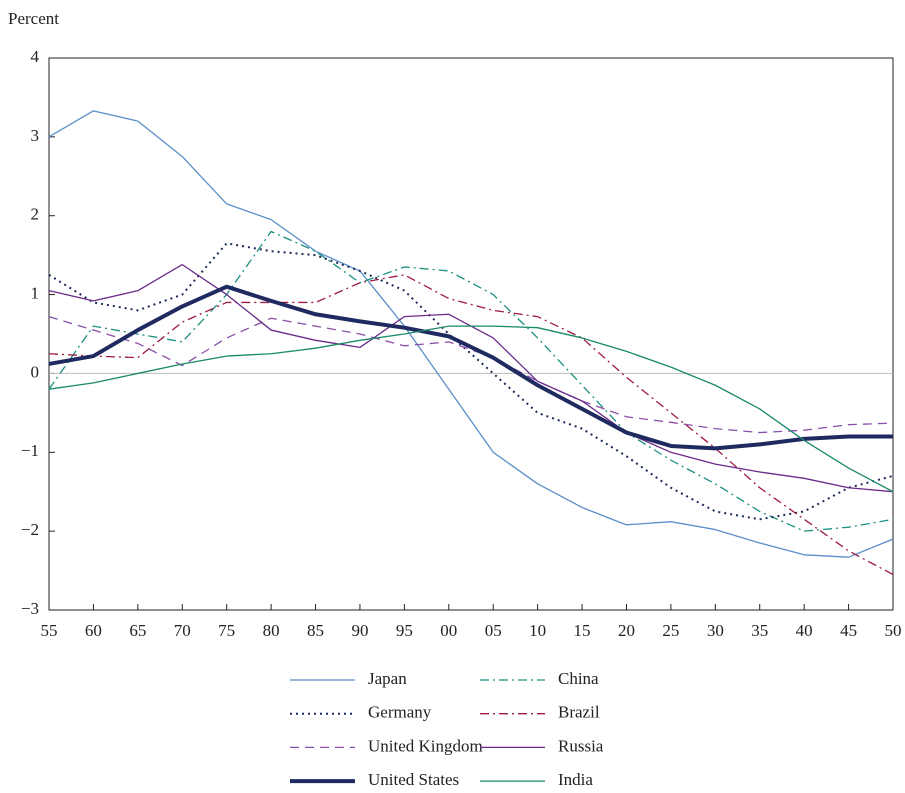 This screenshot has width=905, height=793. Describe the element at coordinates (893, 630) in the screenshot. I see `x-tick-label: 50` at that location.